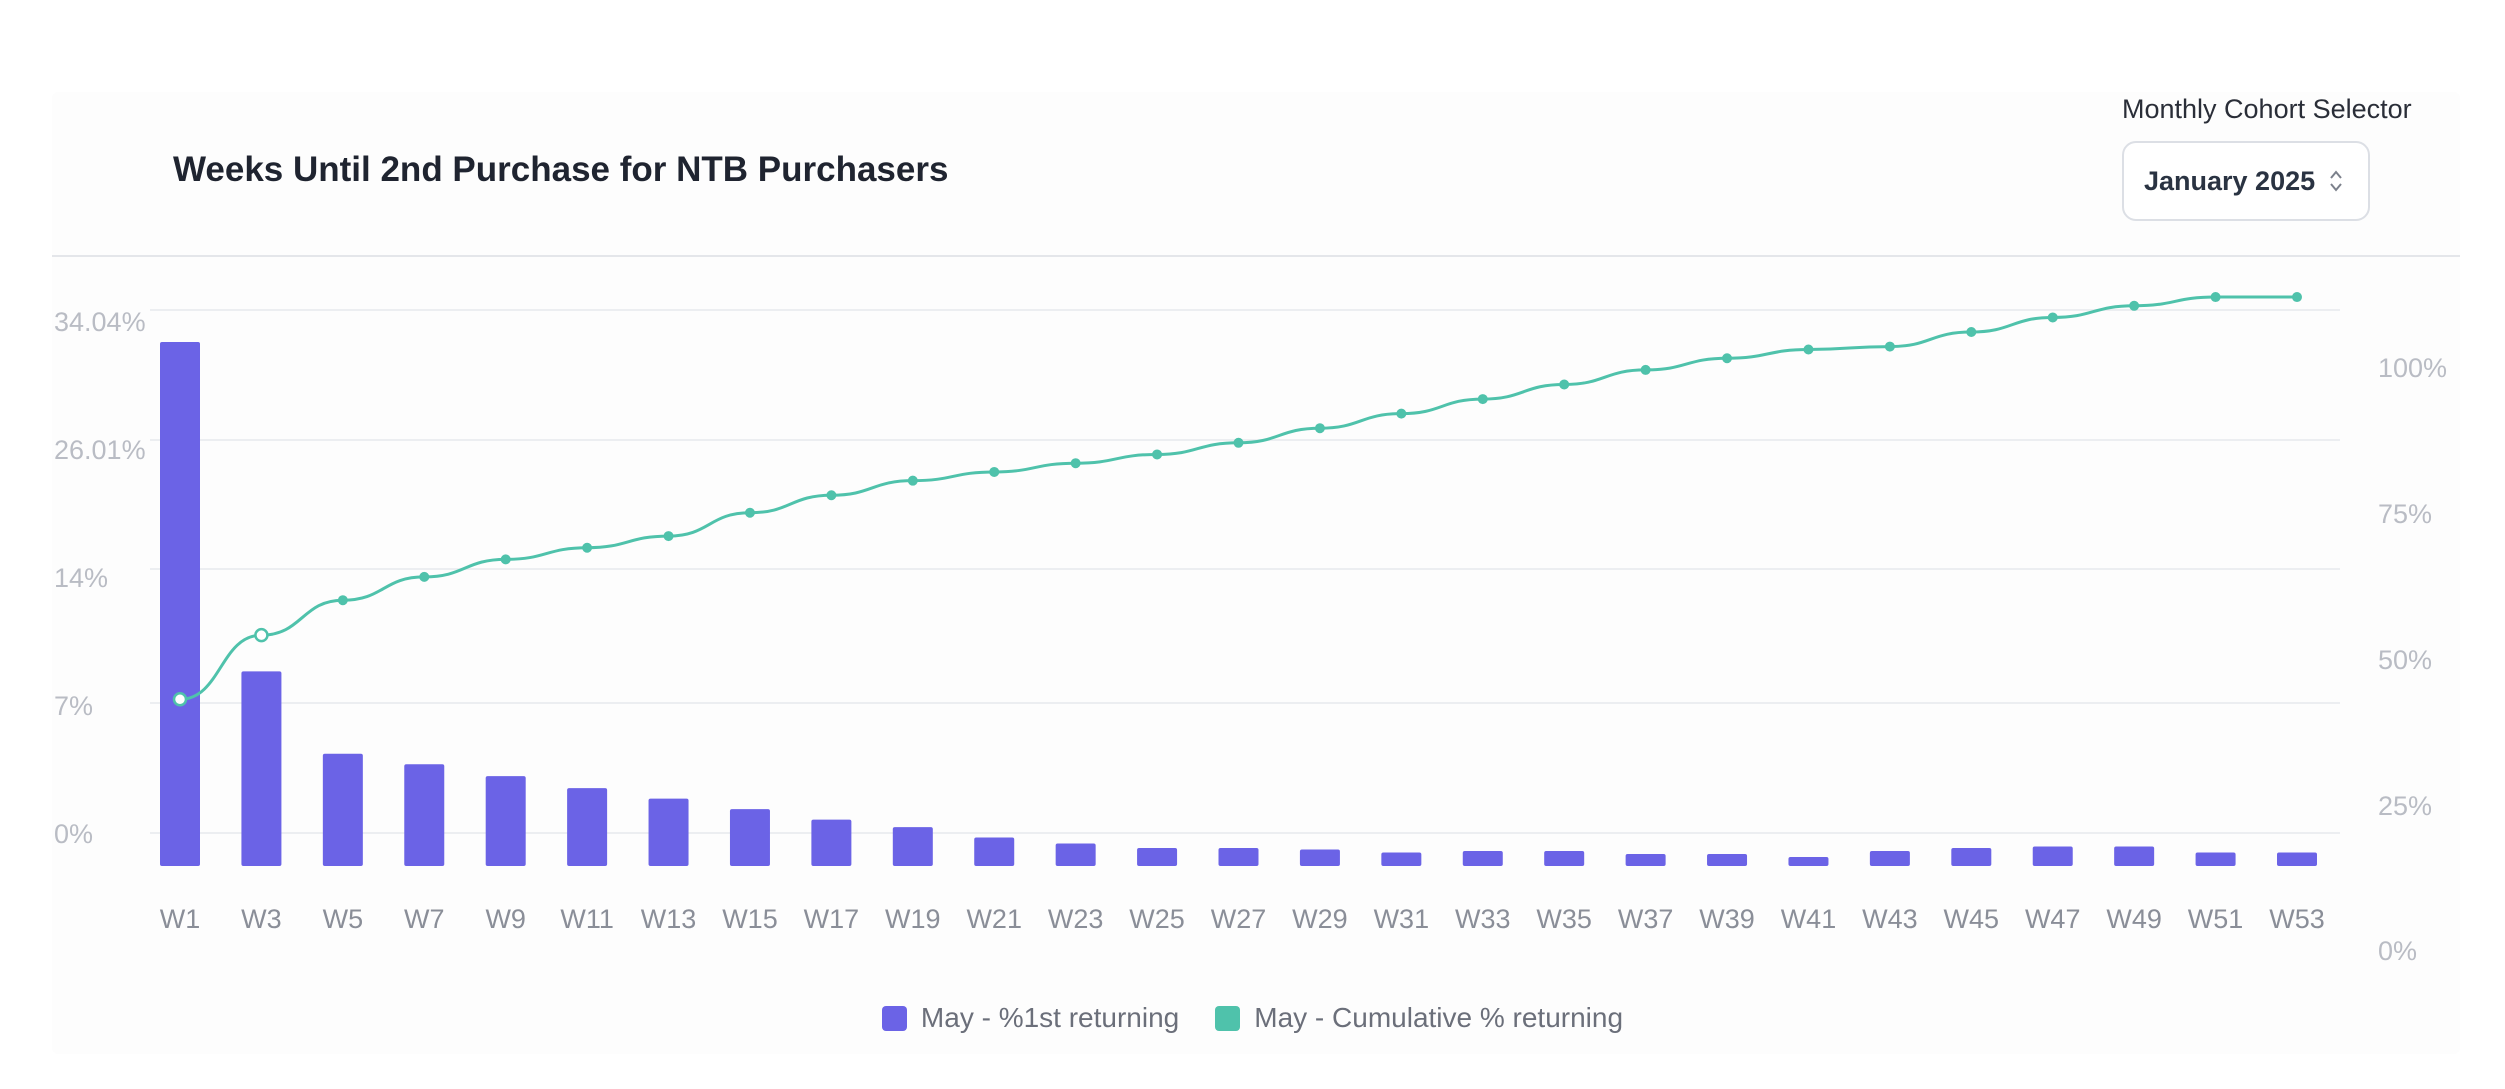  Describe the element at coordinates (1419, 1018) in the screenshot. I see `legend-item-line: May - Cumulative % returning` at that location.